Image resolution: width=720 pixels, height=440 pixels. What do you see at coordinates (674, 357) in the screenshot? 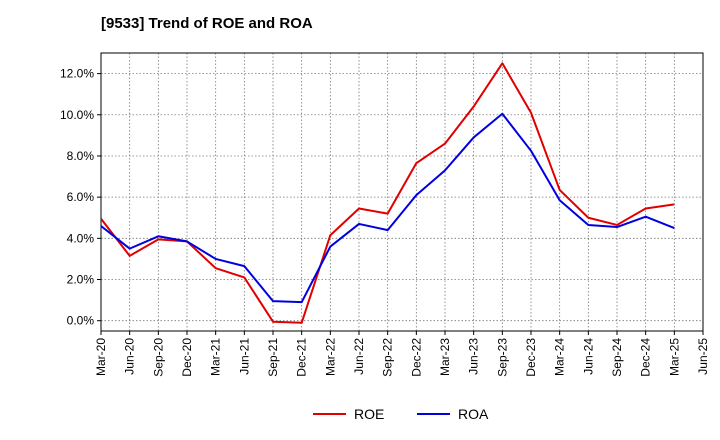
I see `x-tick-label: Mar-25` at bounding box center [674, 357].